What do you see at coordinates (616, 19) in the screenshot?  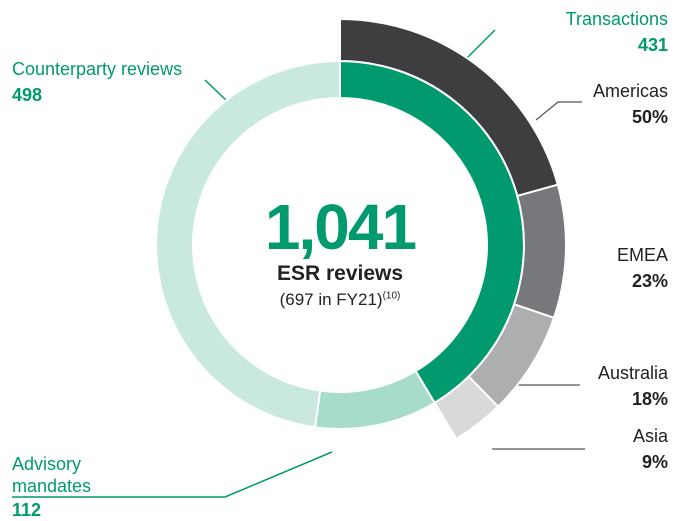 I see `label: Transactions` at bounding box center [616, 19].